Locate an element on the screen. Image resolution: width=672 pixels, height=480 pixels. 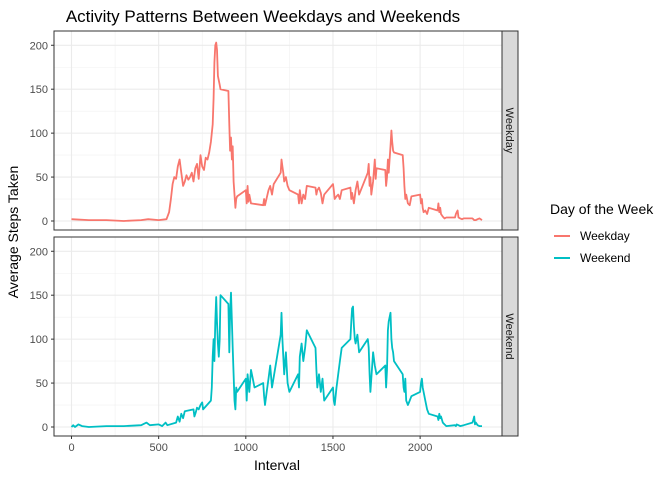
legend: Day of the Week Weekday Weekend is located at coordinates (602, 233).